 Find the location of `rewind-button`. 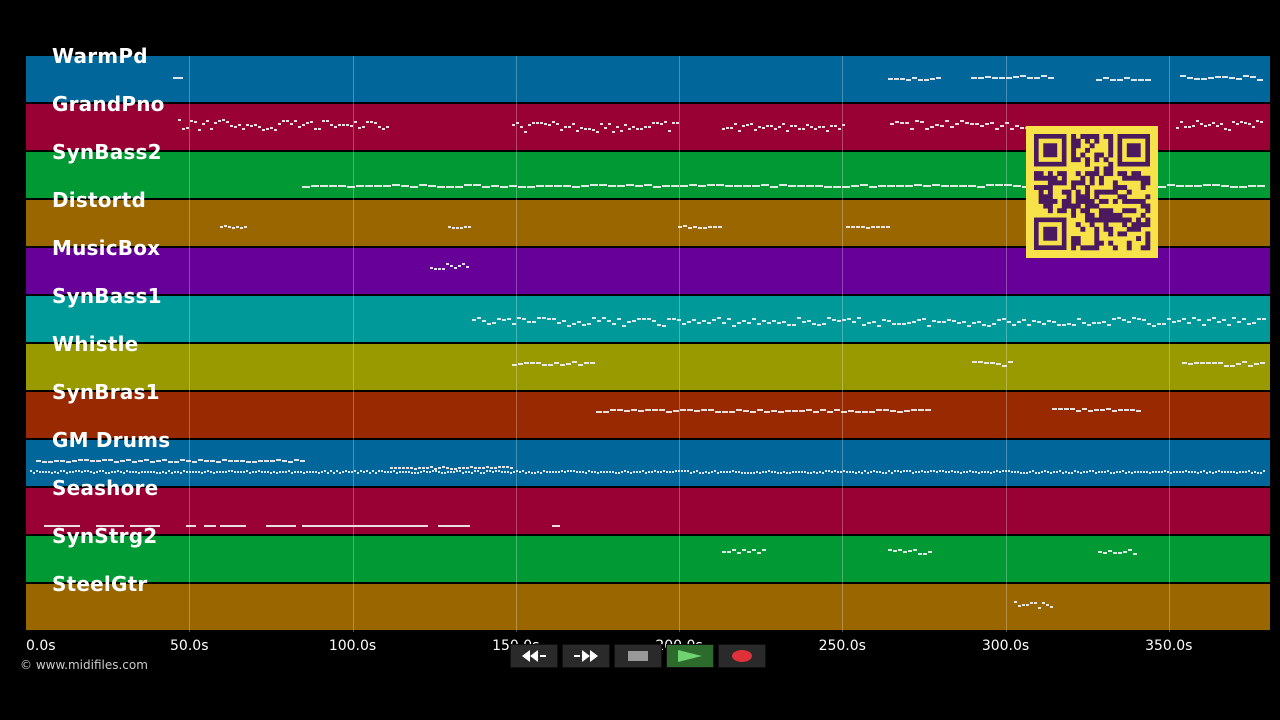

rewind-button is located at coordinates (534, 656).